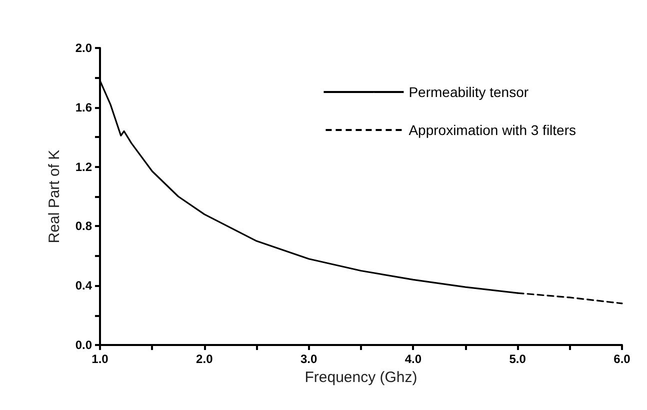 This screenshot has width=647, height=410. I want to click on x-tick-label: 1.0, so click(100, 359).